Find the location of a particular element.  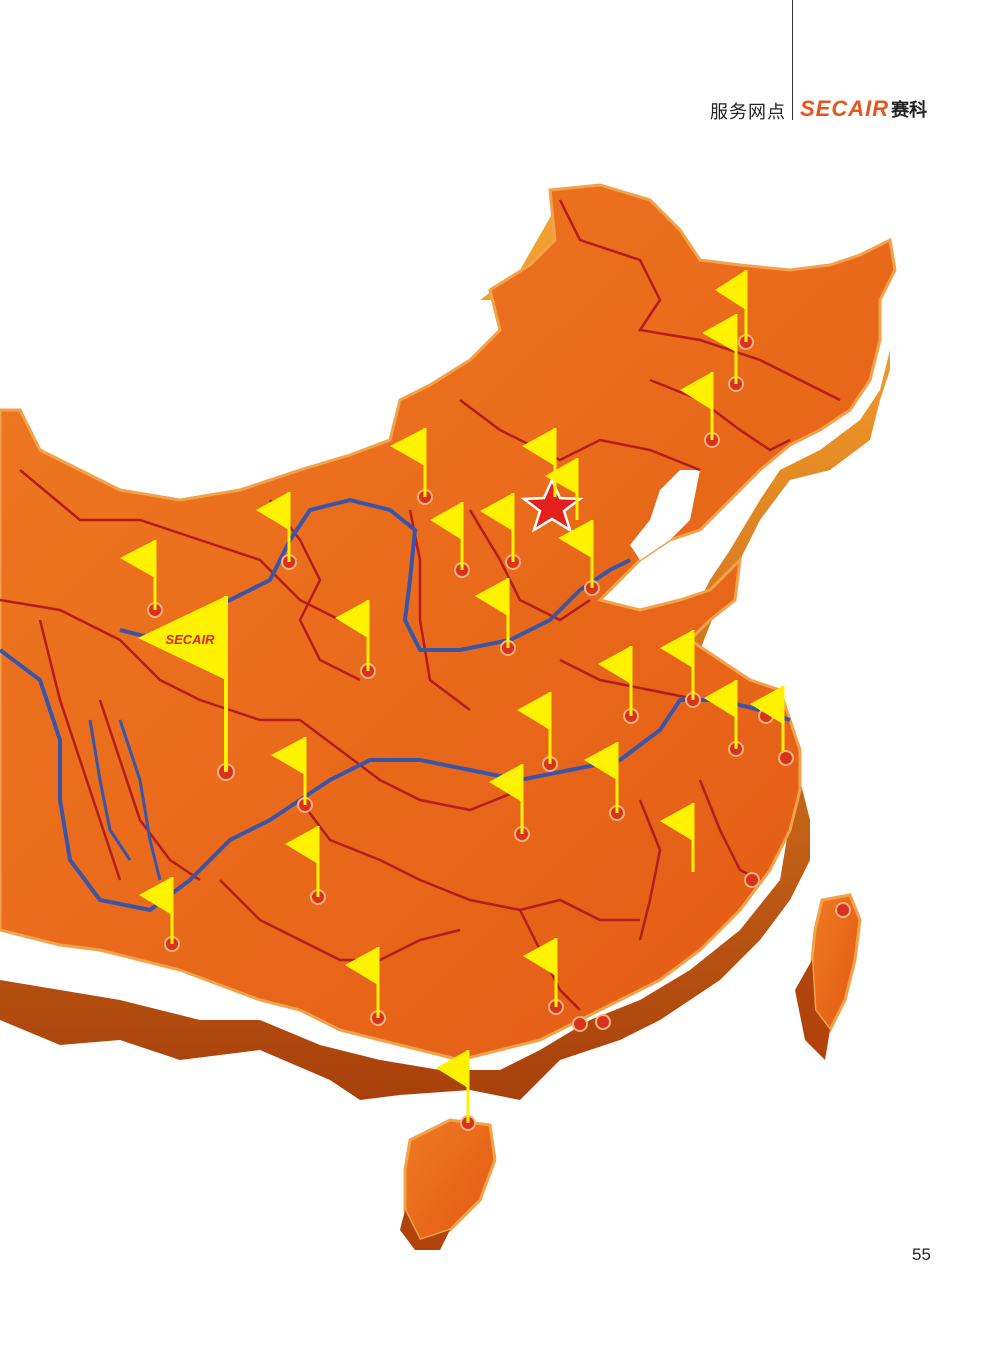

hq-flag-label: SECAIR is located at coordinates (190, 639).